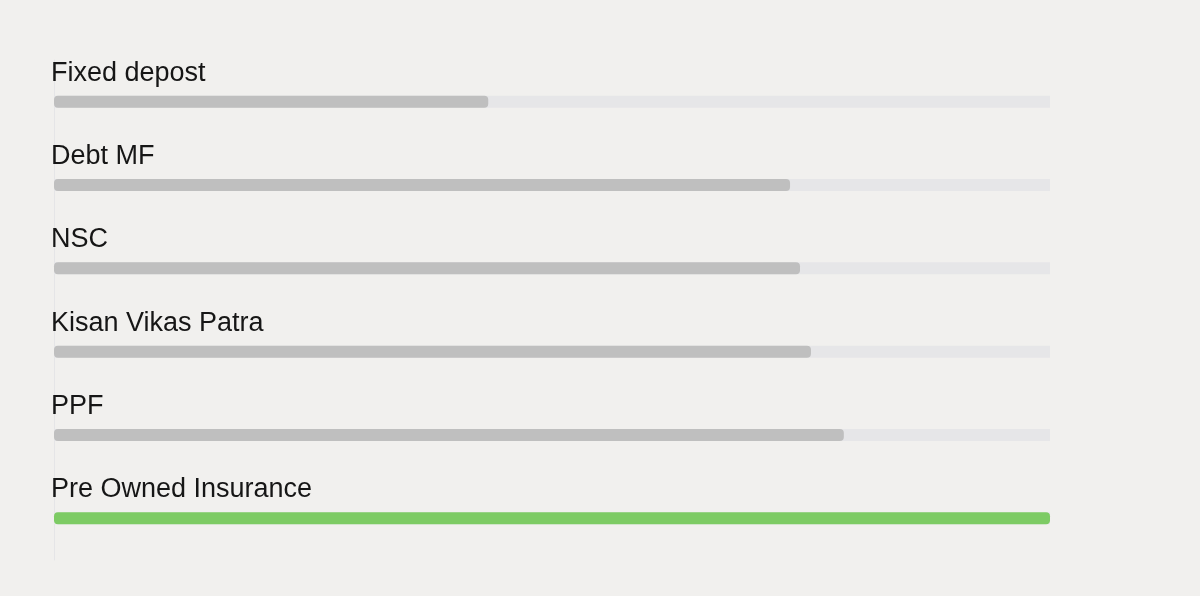 This screenshot has height=596, width=1200. I want to click on y-tick-label: NSC, so click(80, 238).